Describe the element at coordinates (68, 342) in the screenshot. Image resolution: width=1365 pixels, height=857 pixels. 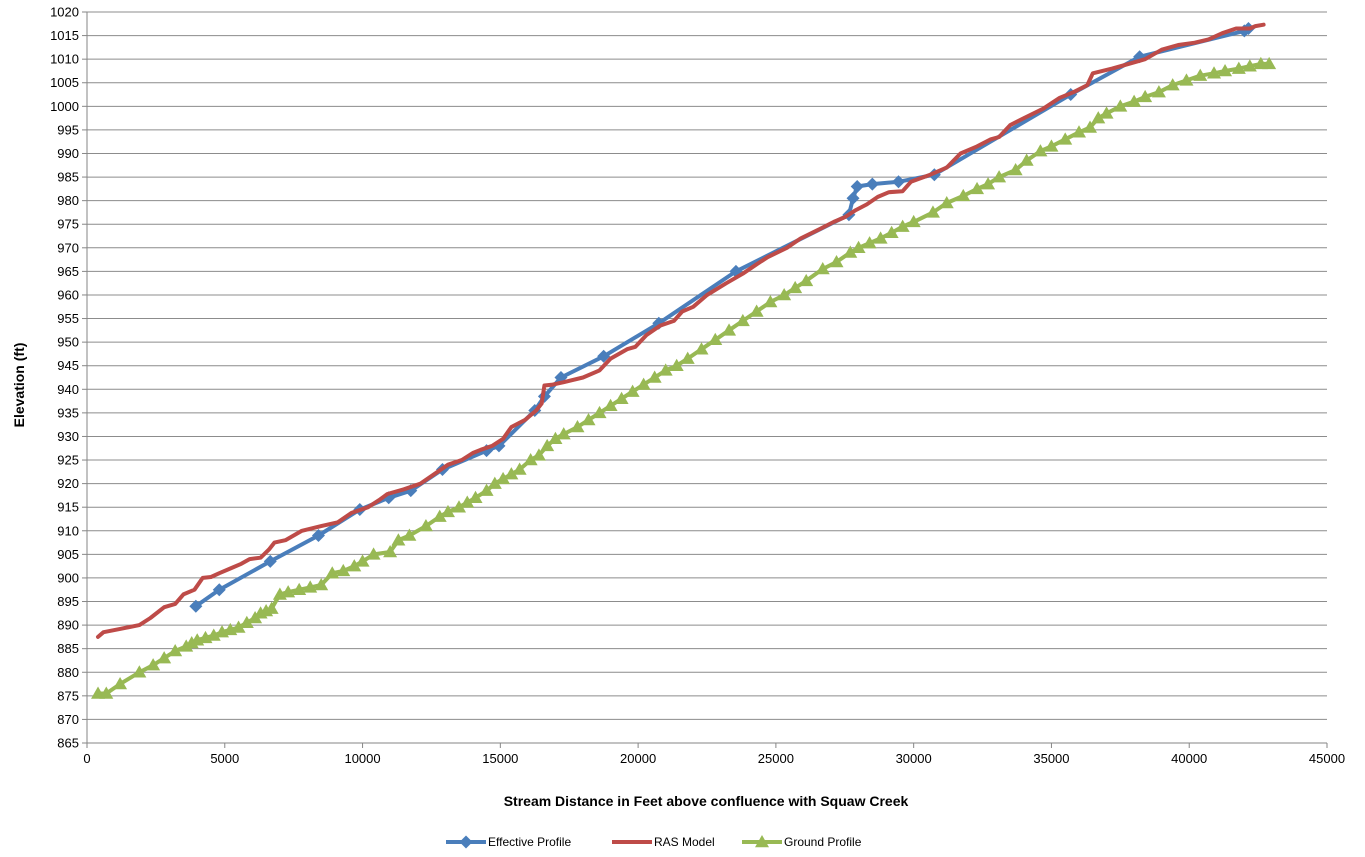
I see `y-tick-label: 950` at that location.